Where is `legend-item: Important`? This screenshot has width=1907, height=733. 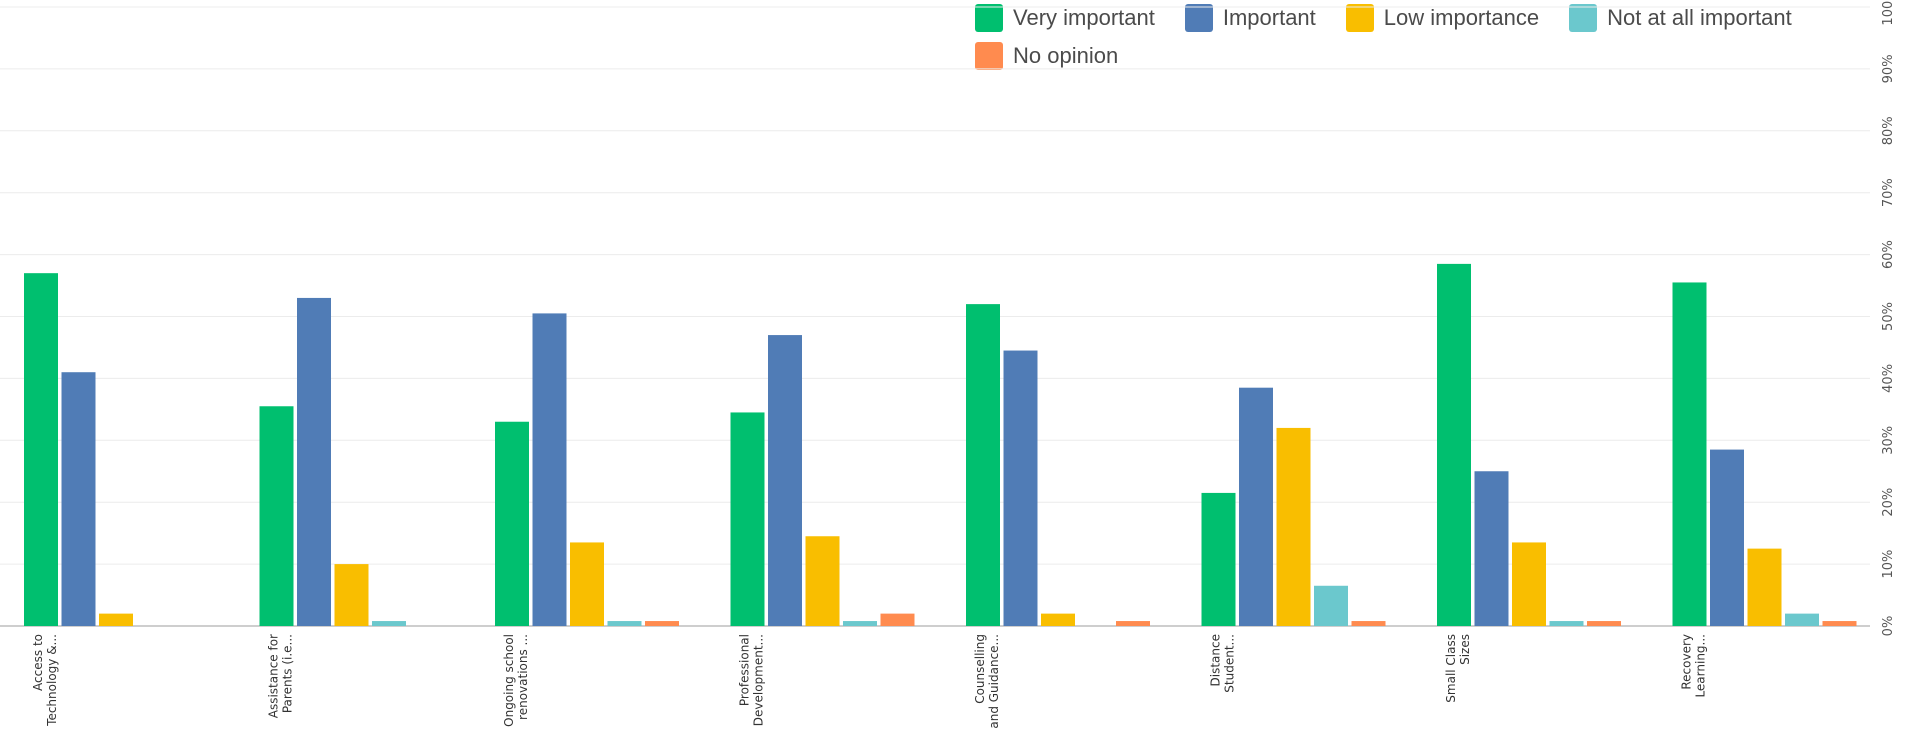
legend-item: Important is located at coordinates (1250, 18).